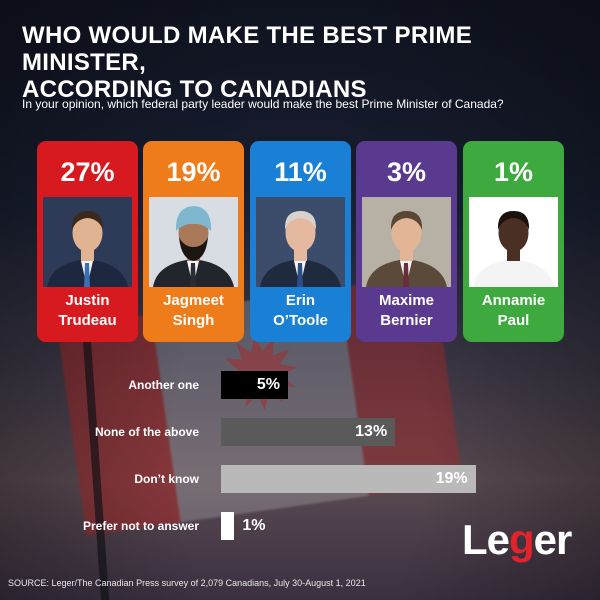  What do you see at coordinates (146, 432) in the screenshot?
I see `response-label: None of the above` at bounding box center [146, 432].